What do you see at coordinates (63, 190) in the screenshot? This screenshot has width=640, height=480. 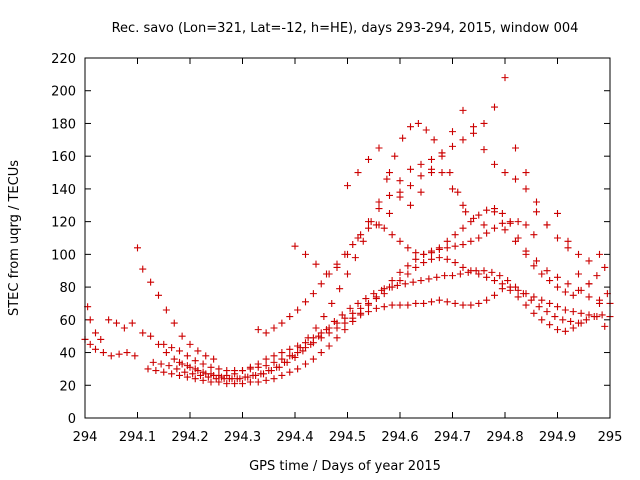 I see `y-tick-label: 140` at bounding box center [63, 190].